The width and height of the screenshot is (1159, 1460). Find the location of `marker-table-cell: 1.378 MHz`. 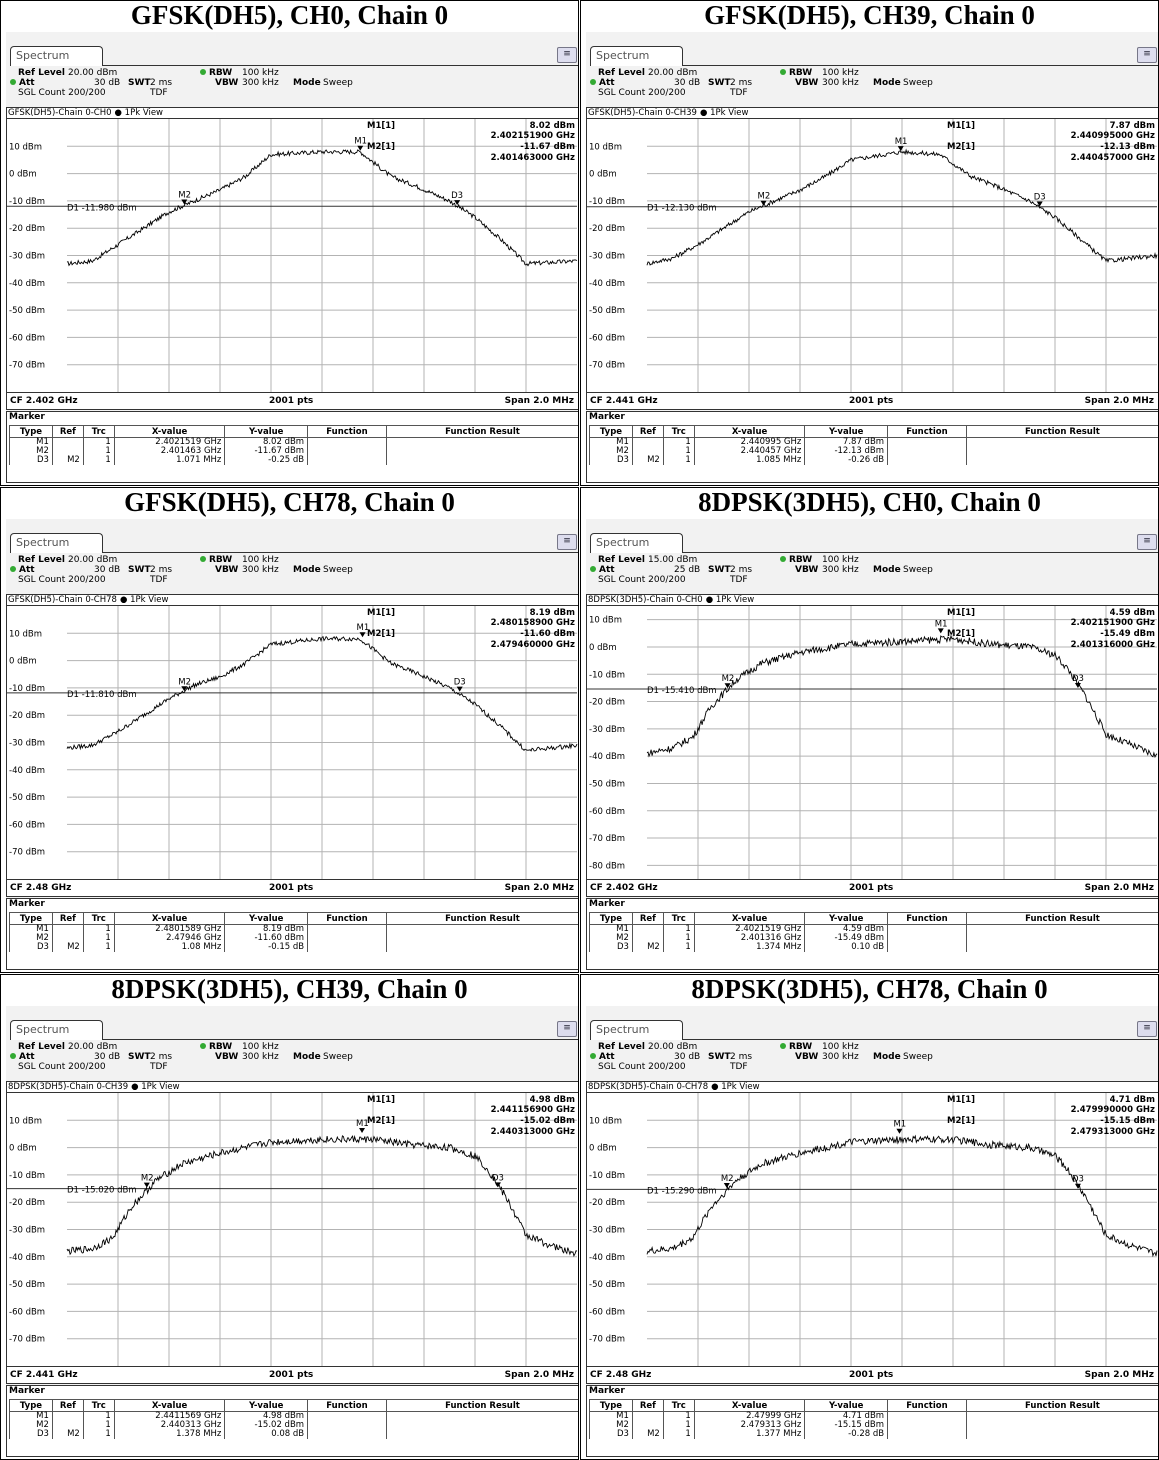

marker-table-cell: 1.378 MHz is located at coordinates (169, 1434).